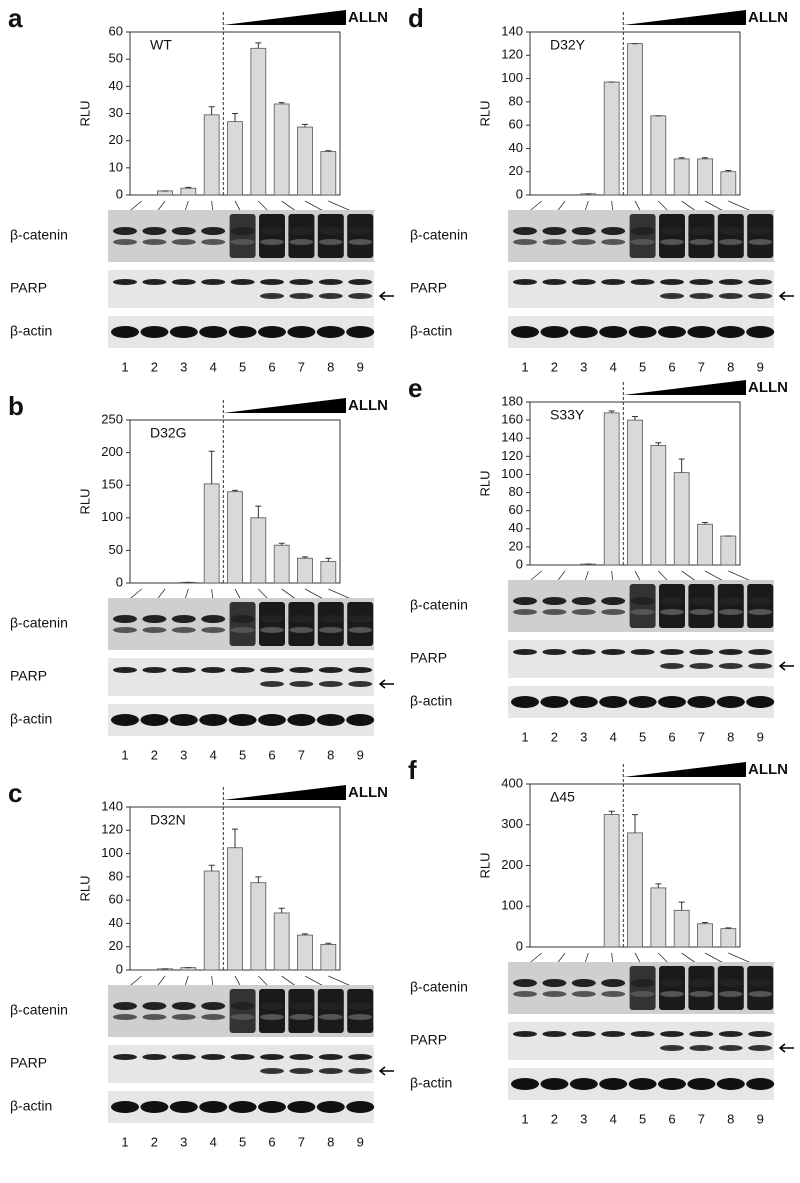  I want to click on y-tick-label: 60, so click(516, 509).